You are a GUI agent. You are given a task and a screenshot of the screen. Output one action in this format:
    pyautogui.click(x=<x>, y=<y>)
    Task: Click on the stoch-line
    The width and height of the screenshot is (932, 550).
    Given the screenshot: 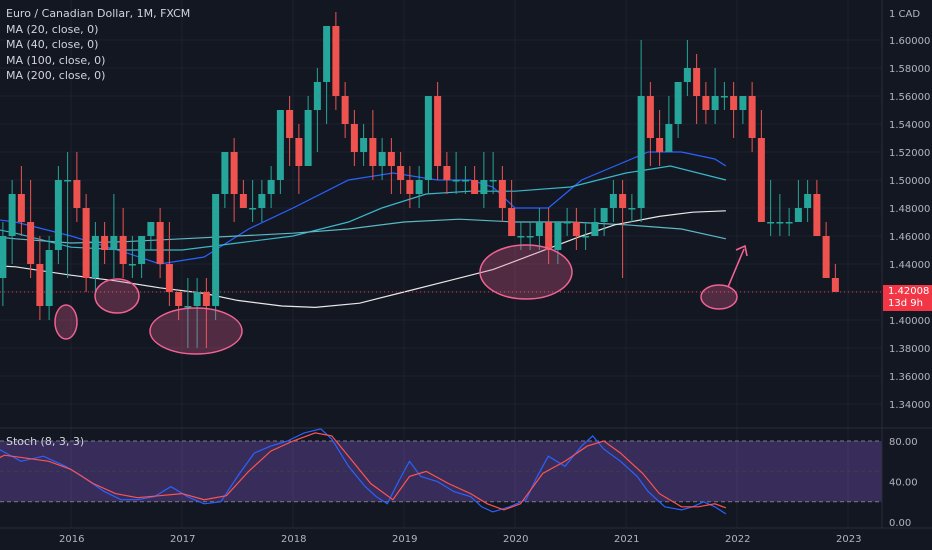 What is the action you would take?
    pyautogui.click(x=363, y=471)
    